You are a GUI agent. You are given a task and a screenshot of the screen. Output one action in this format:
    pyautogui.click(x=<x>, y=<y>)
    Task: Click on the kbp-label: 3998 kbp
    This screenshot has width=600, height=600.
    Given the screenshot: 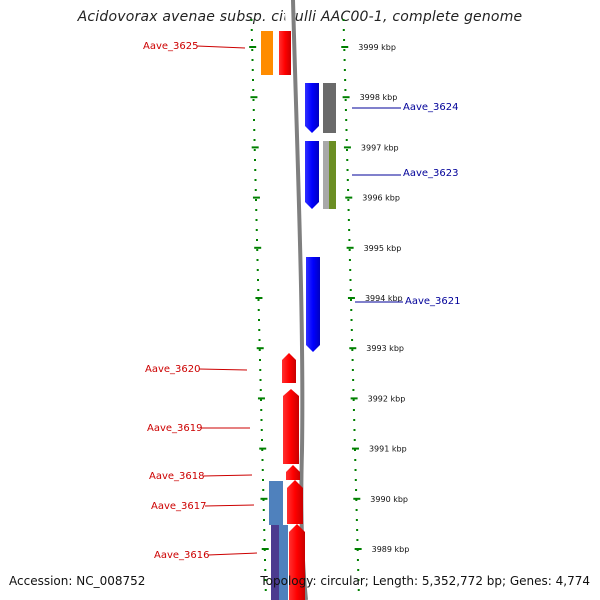 What is the action you would take?
    pyautogui.click(x=379, y=97)
    